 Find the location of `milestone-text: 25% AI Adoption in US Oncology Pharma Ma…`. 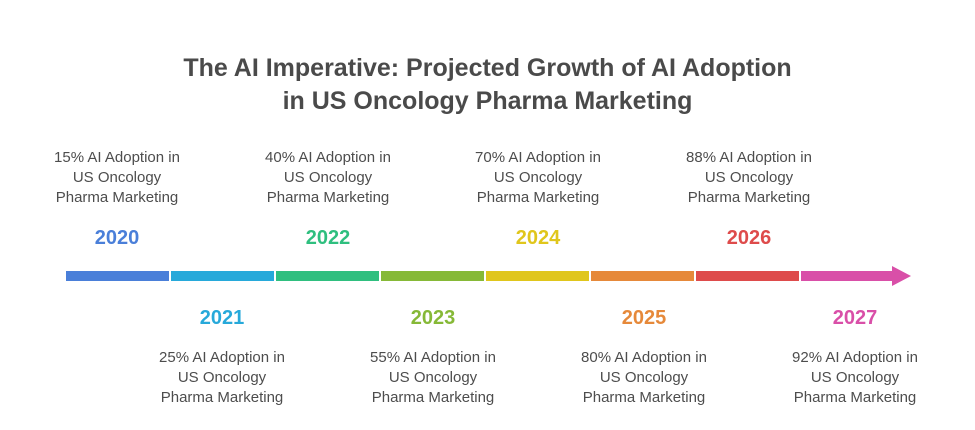

milestone-text: 25% AI Adoption in US Oncology Pharma Ma… is located at coordinates (222, 377).